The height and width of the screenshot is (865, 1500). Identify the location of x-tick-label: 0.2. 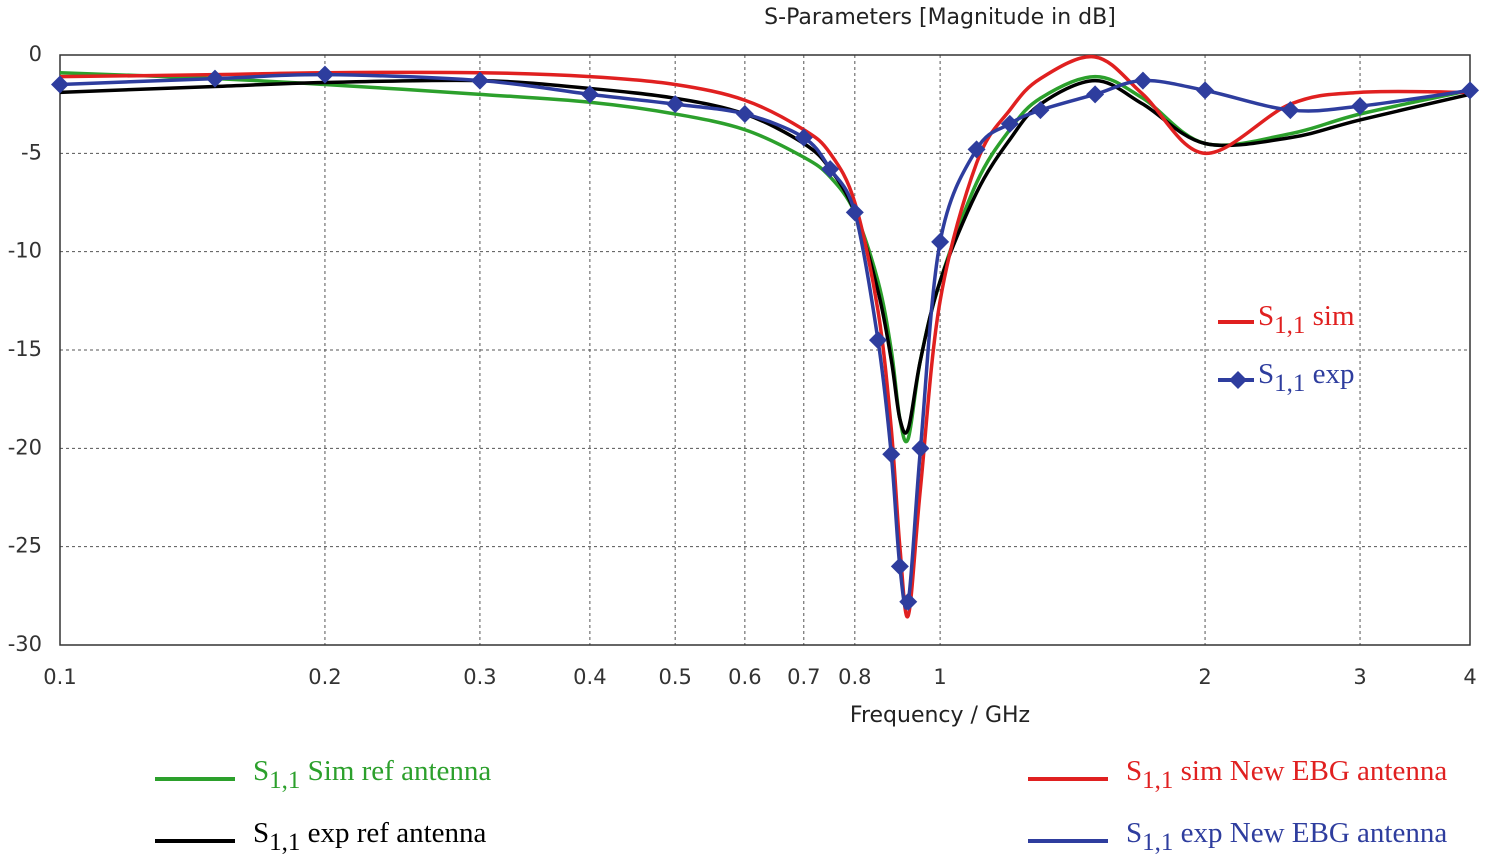
(324, 677).